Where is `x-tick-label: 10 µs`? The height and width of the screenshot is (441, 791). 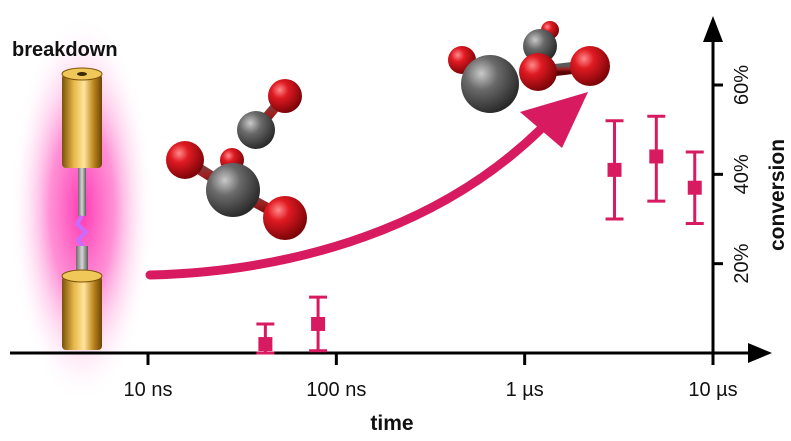 x-tick-label: 10 µs is located at coordinates (712, 390).